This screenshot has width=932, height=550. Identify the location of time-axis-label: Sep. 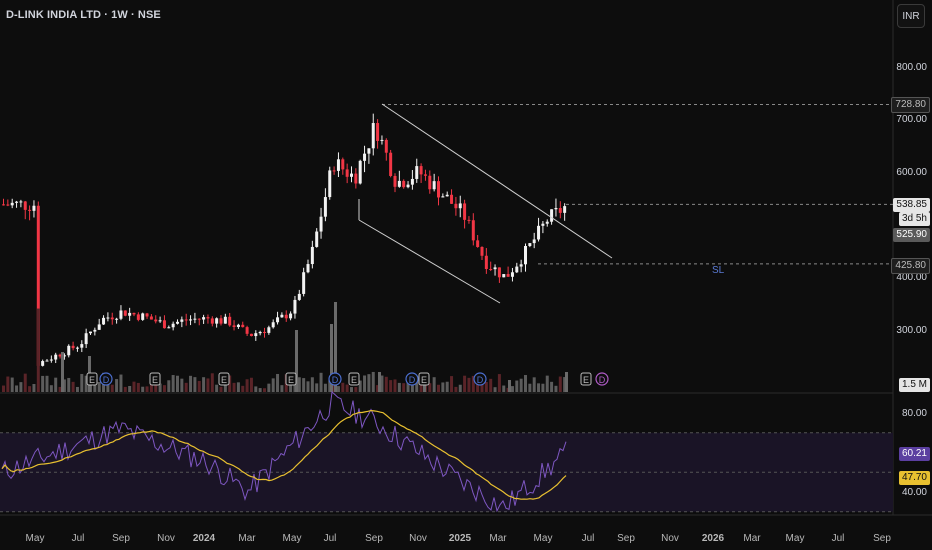
(882, 538).